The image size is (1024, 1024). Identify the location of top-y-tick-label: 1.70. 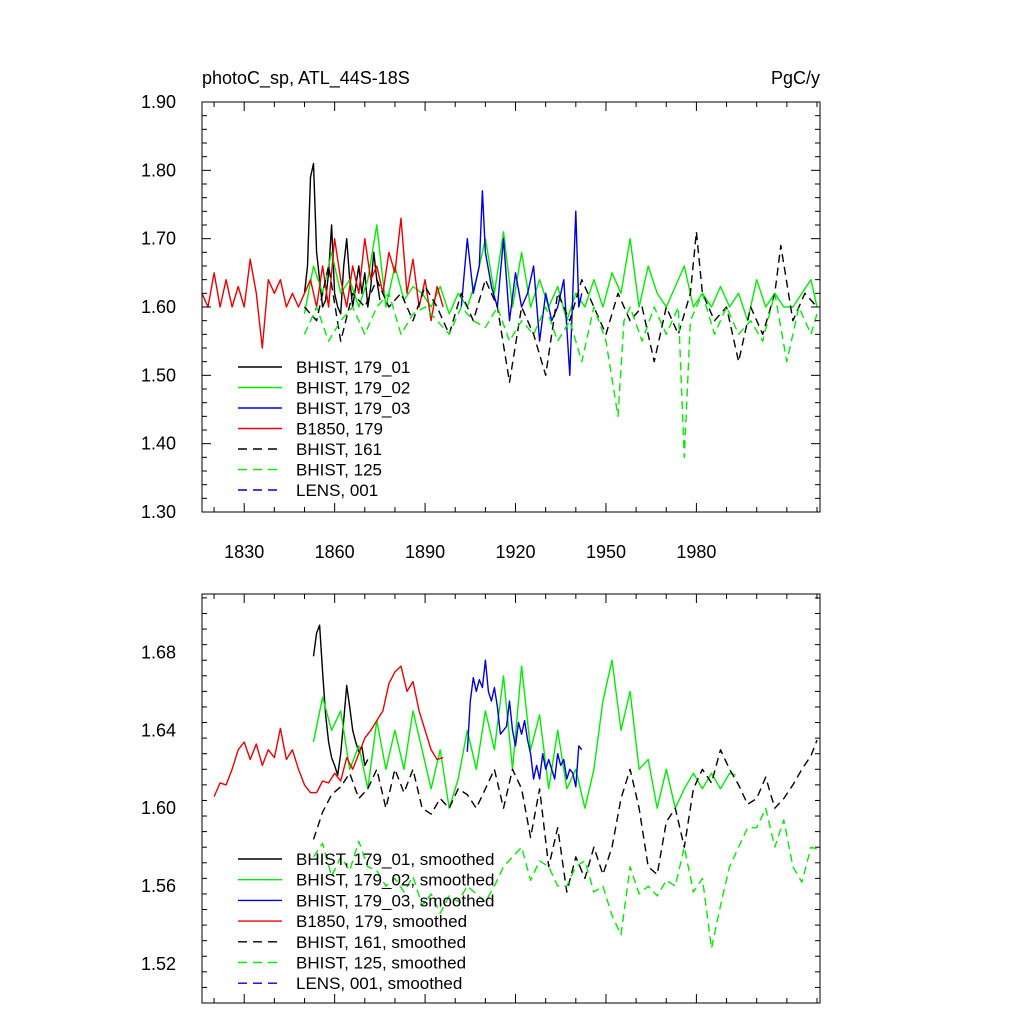
(158, 239).